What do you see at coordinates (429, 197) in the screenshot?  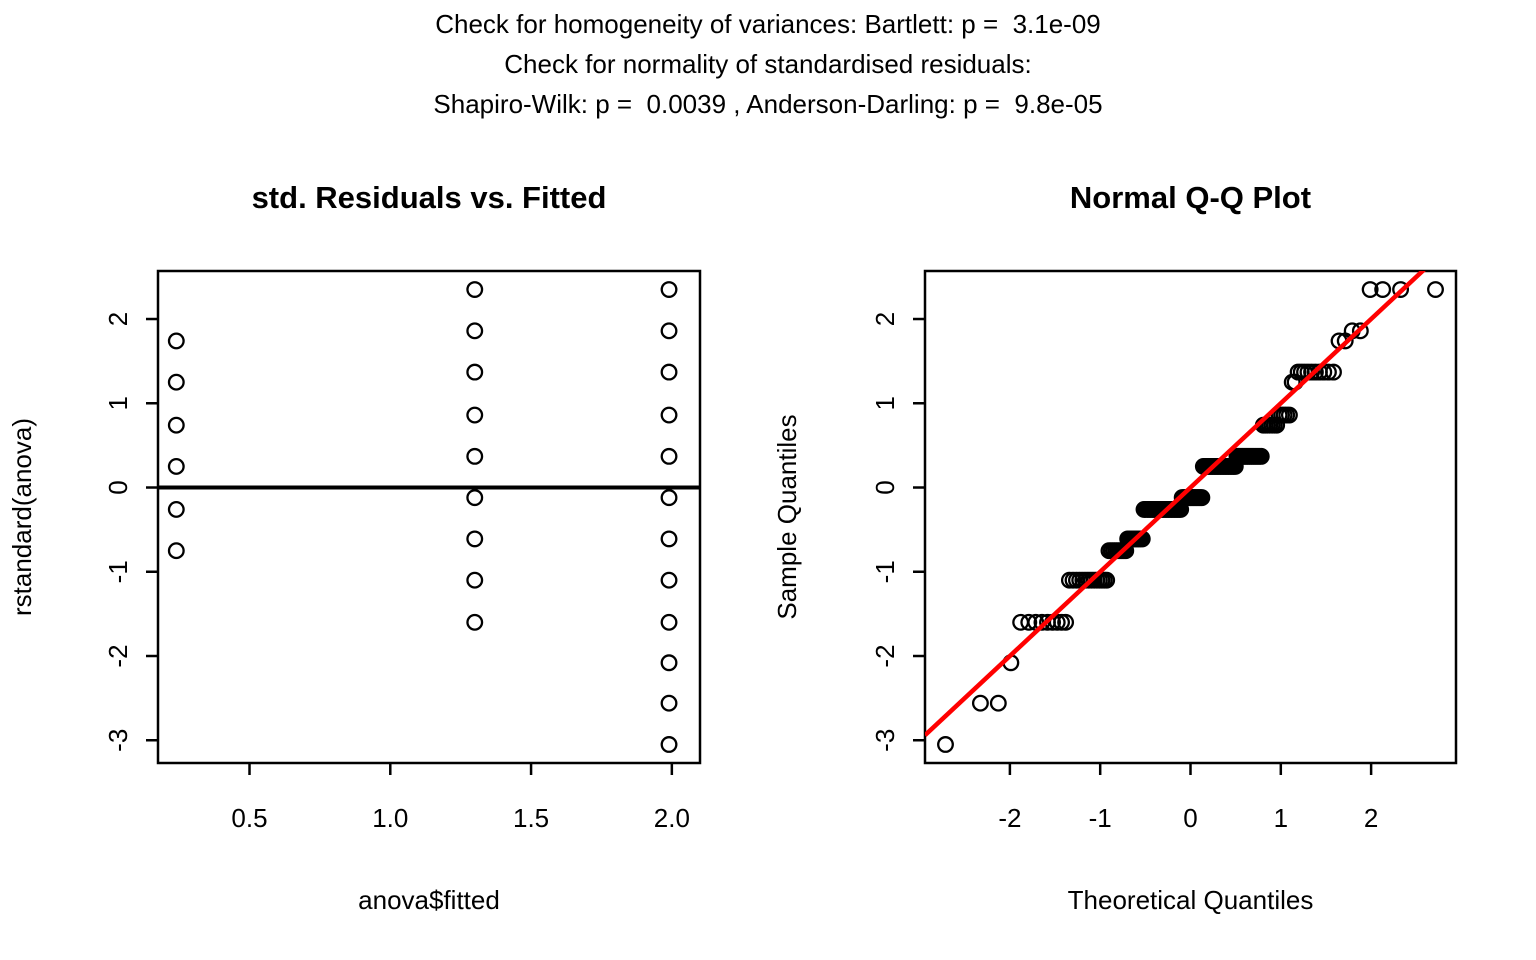 I see `plot-title: std. Residuals vs. Fitted` at bounding box center [429, 197].